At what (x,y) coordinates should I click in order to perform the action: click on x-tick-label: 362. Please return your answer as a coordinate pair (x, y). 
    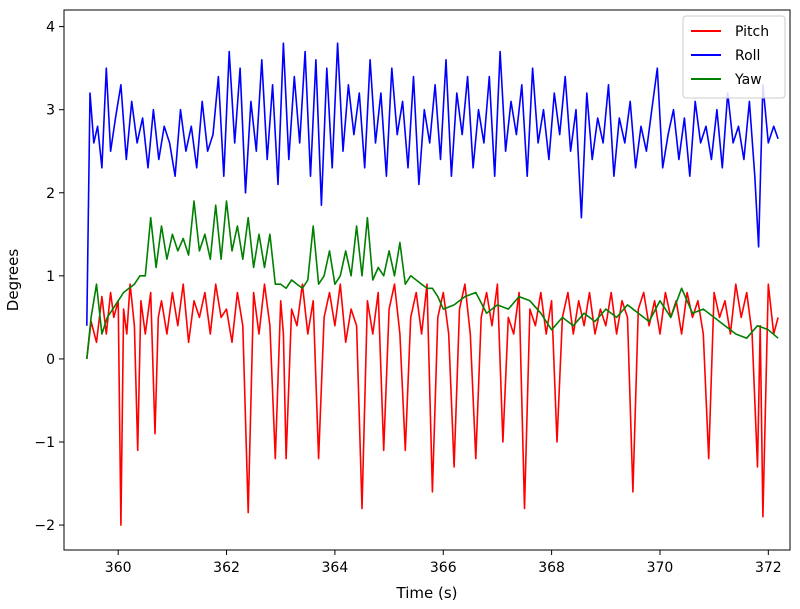
    Looking at the image, I should click on (226, 568).